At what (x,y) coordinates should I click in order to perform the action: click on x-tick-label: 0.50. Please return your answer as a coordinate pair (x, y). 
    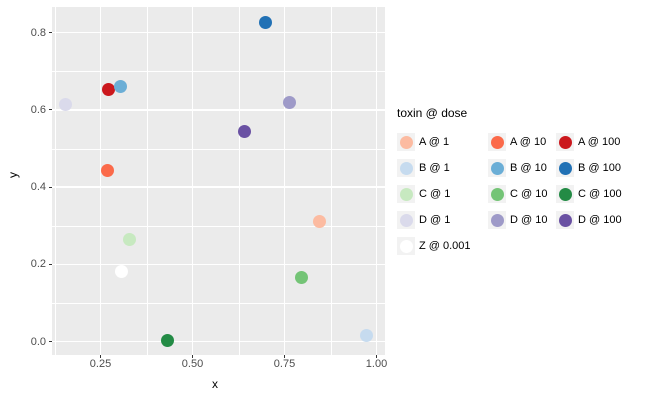
    Looking at the image, I should click on (192, 364).